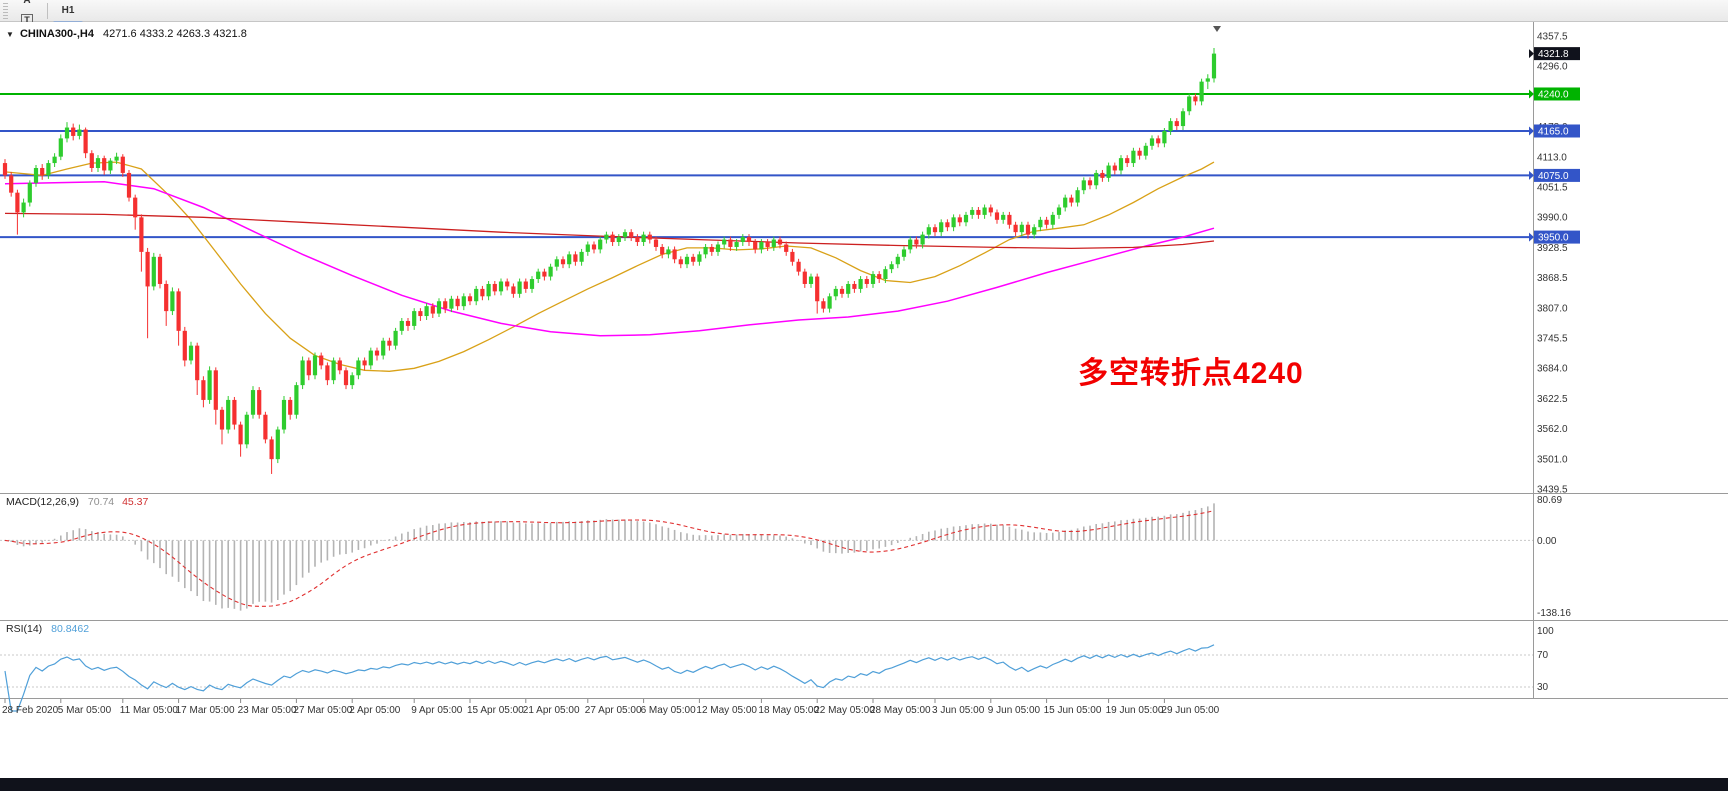 The height and width of the screenshot is (791, 1728). Describe the element at coordinates (726, 710) in the screenshot. I see `svg-text: 12 May 05:00` at that location.